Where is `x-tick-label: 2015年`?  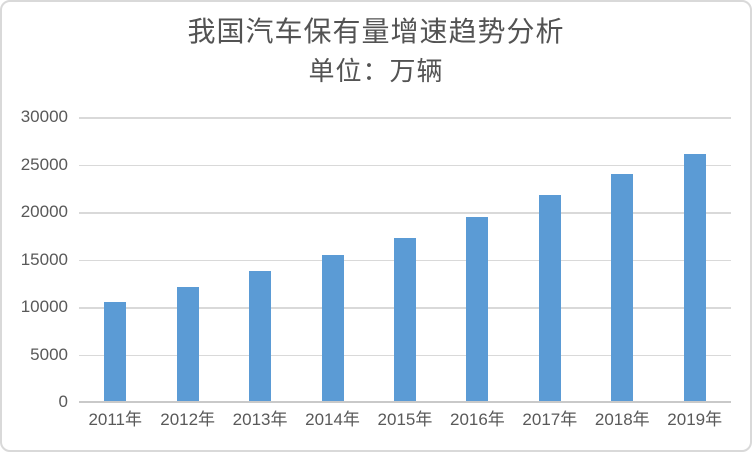
x-tick-label: 2015年 is located at coordinates (405, 419).